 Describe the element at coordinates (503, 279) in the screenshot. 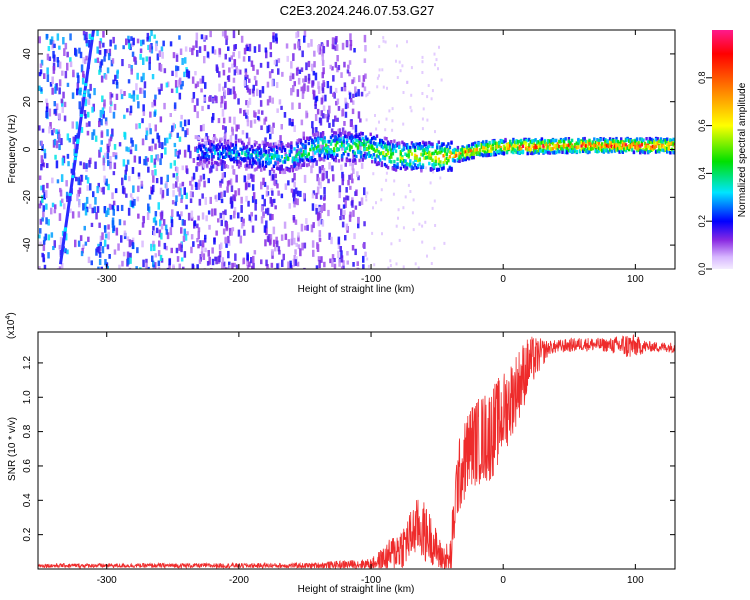

I see `spec-x-tick-label: 0` at that location.